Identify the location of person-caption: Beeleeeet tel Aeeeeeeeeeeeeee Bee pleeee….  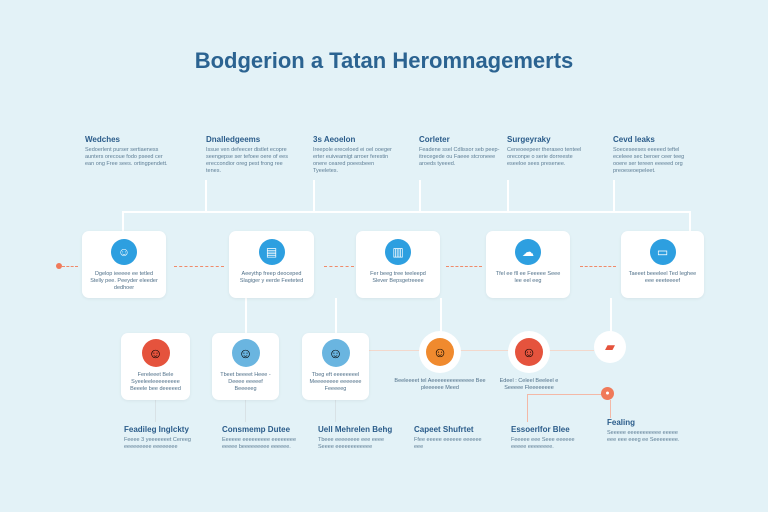
(440, 384).